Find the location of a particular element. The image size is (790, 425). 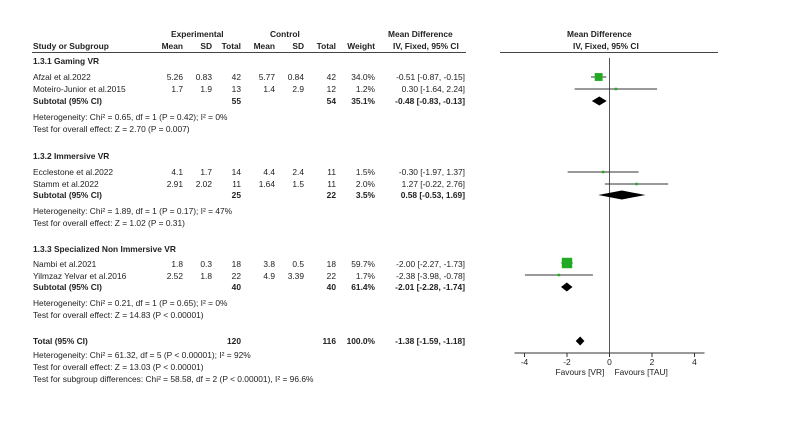

study-name: Ecclestone et al.2022 is located at coordinates (73, 172).